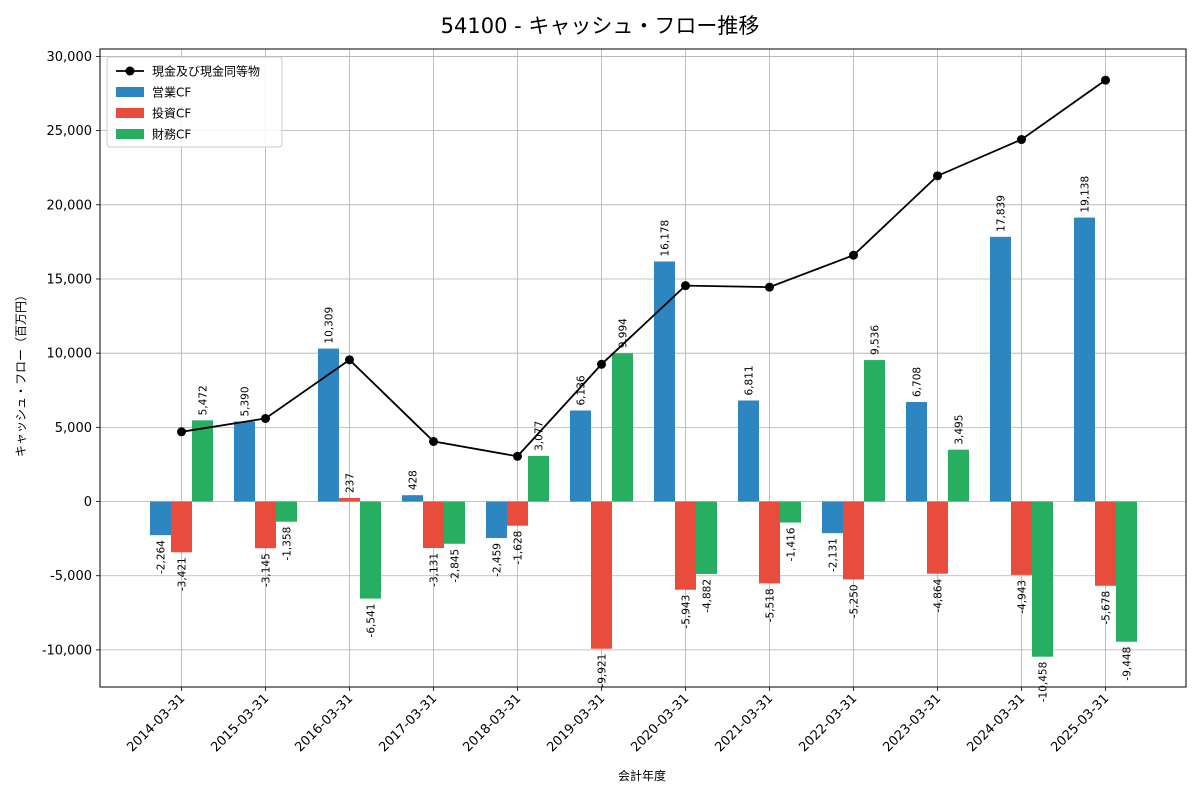 The height and width of the screenshot is (800, 1200). What do you see at coordinates (519, 548) in the screenshot?
I see `bar-value-label: -1,628` at bounding box center [519, 548].